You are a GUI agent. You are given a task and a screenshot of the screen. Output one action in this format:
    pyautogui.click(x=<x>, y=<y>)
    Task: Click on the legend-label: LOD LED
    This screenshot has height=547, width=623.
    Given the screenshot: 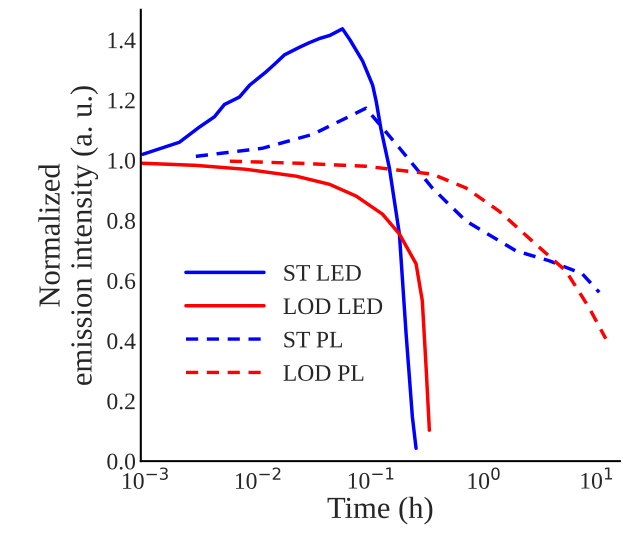 What is the action you would take?
    pyautogui.click(x=332, y=306)
    